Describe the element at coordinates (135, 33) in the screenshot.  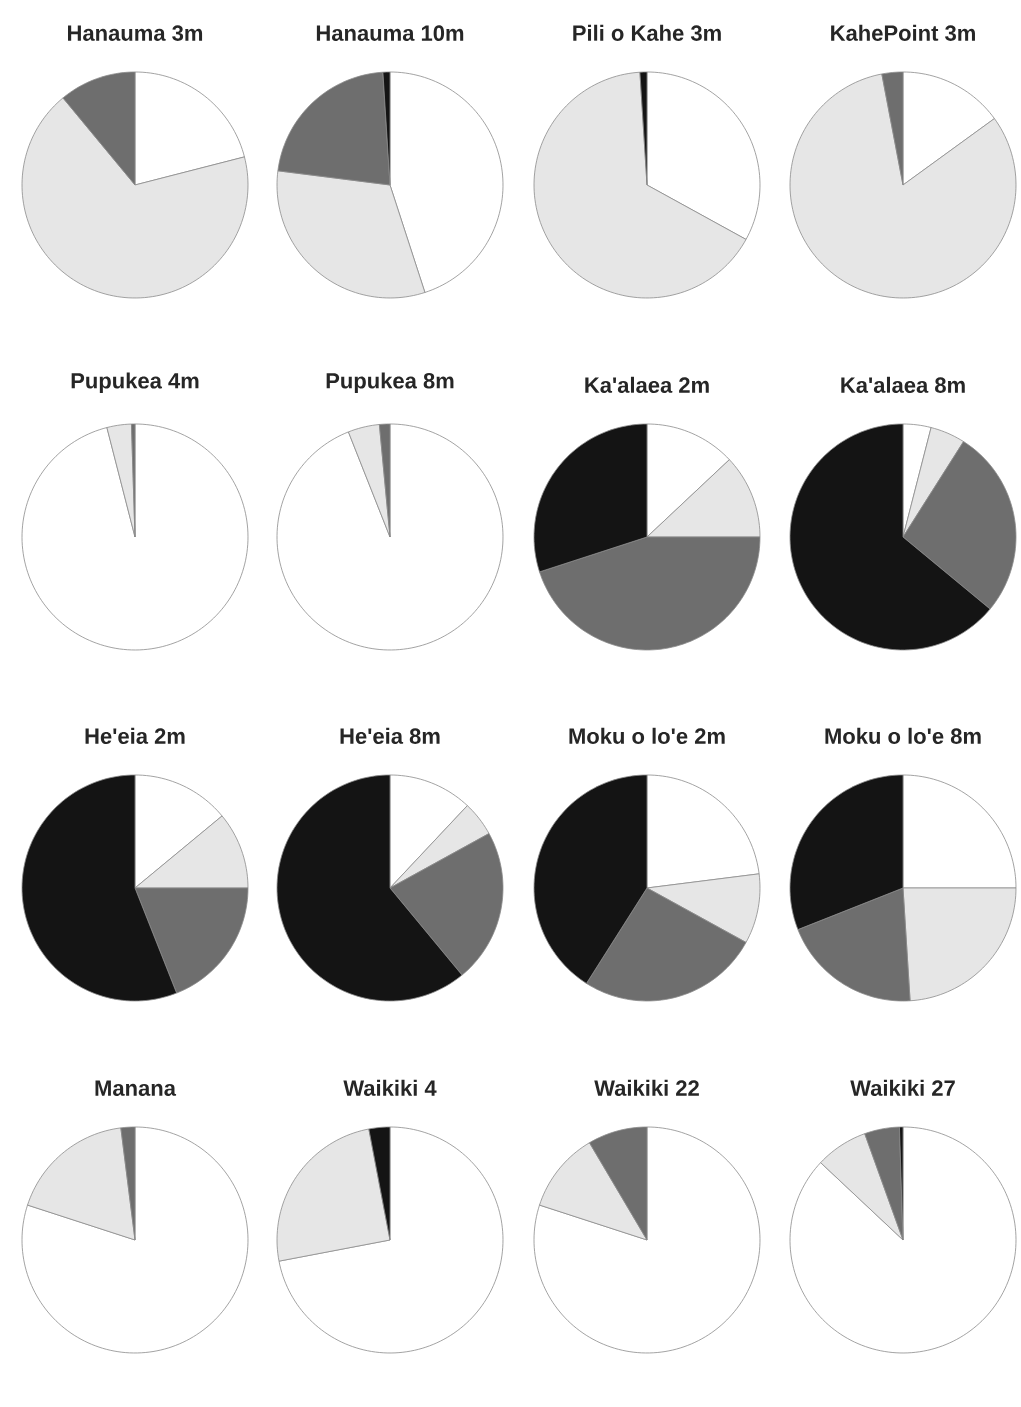
I see `chart-title: Hanauma 3m` at that location.